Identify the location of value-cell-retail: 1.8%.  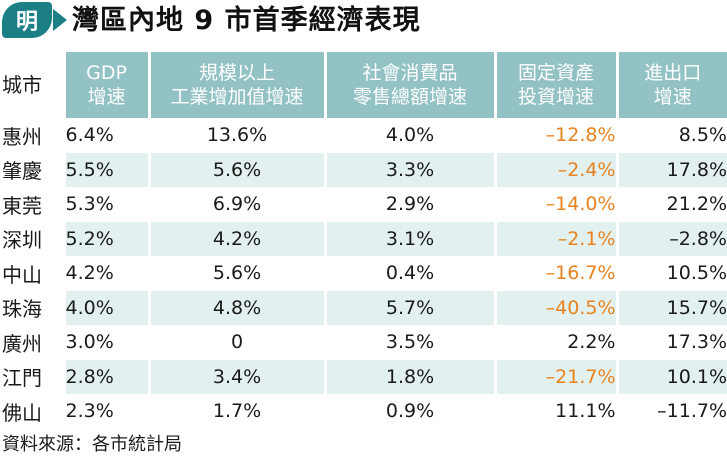
(411, 376).